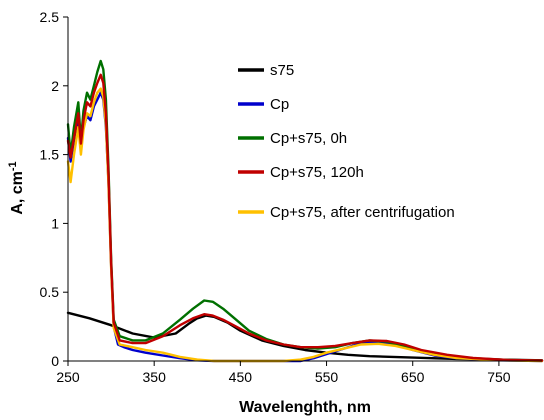  I want to click on y-axis-title-main: A, cm, so click(17, 193).